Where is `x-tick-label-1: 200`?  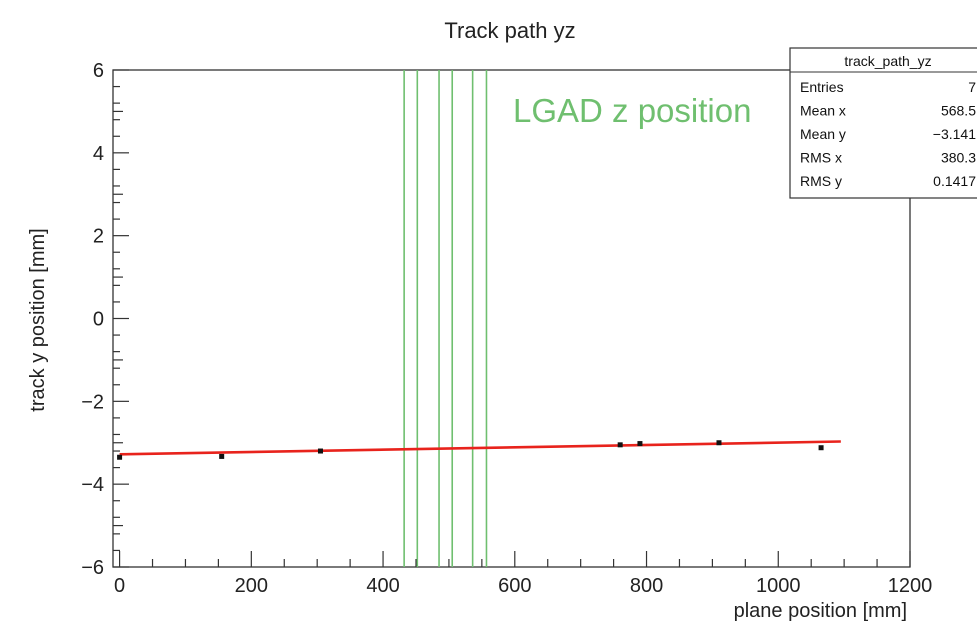 x-tick-label-1: 200 is located at coordinates (251, 586).